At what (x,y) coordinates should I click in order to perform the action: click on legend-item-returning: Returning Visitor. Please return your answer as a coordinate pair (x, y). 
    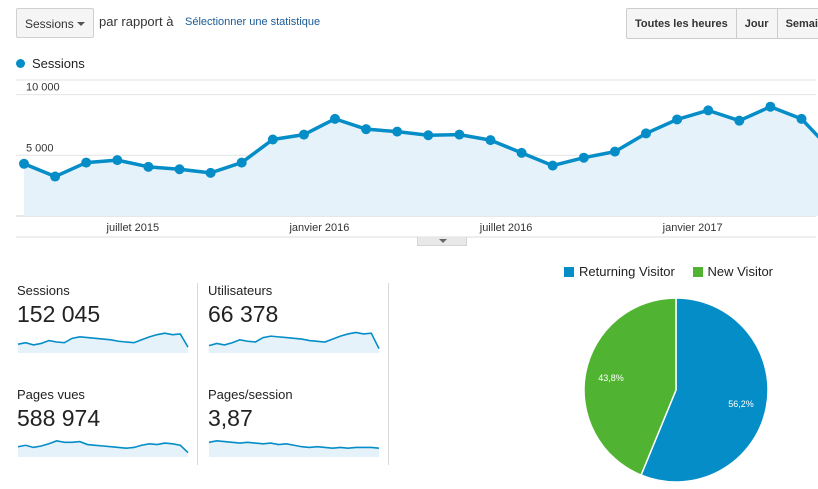
    Looking at the image, I should click on (619, 271).